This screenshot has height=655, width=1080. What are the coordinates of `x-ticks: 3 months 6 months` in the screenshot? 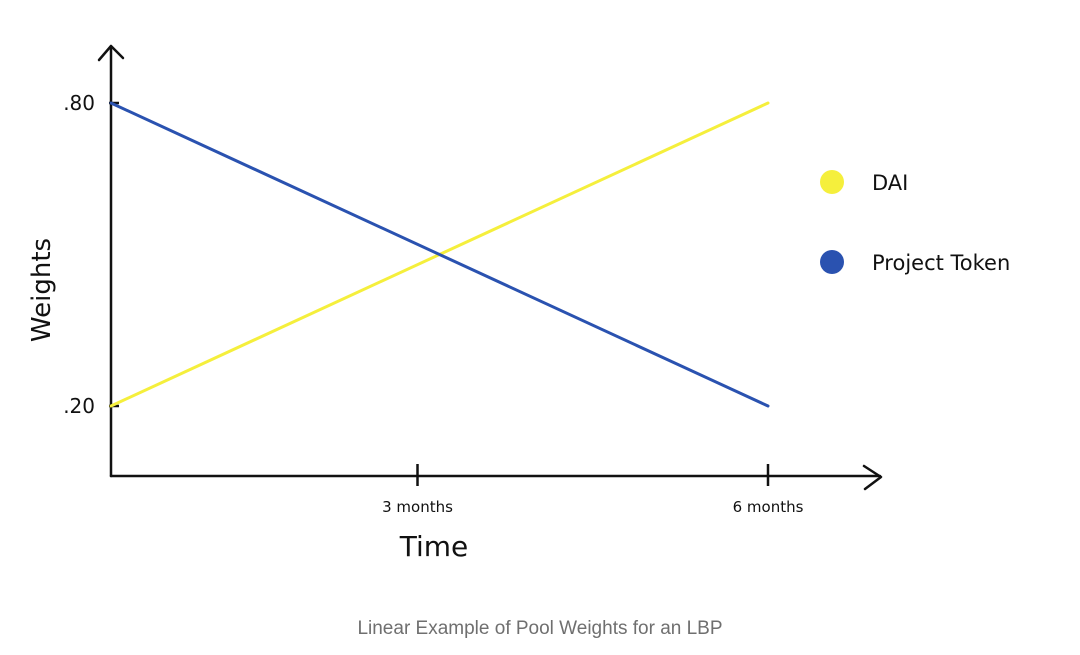 It's located at (593, 490).